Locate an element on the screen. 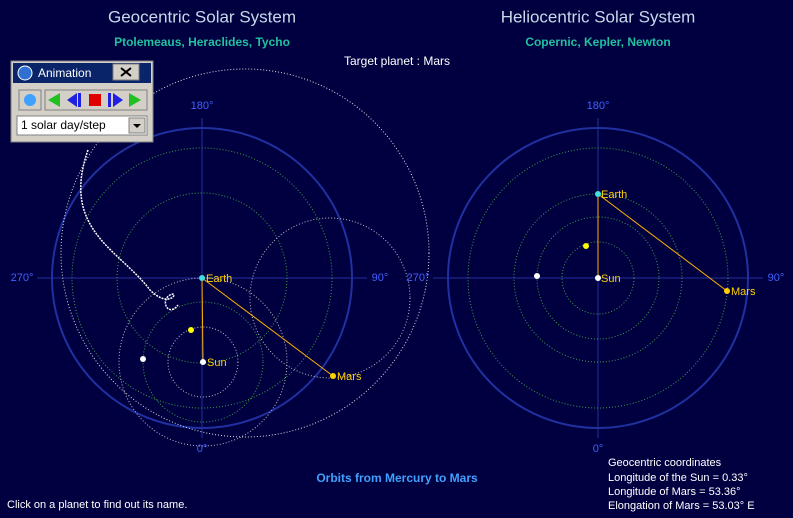 The height and width of the screenshot is (518, 793). close-icon is located at coordinates (126, 72).